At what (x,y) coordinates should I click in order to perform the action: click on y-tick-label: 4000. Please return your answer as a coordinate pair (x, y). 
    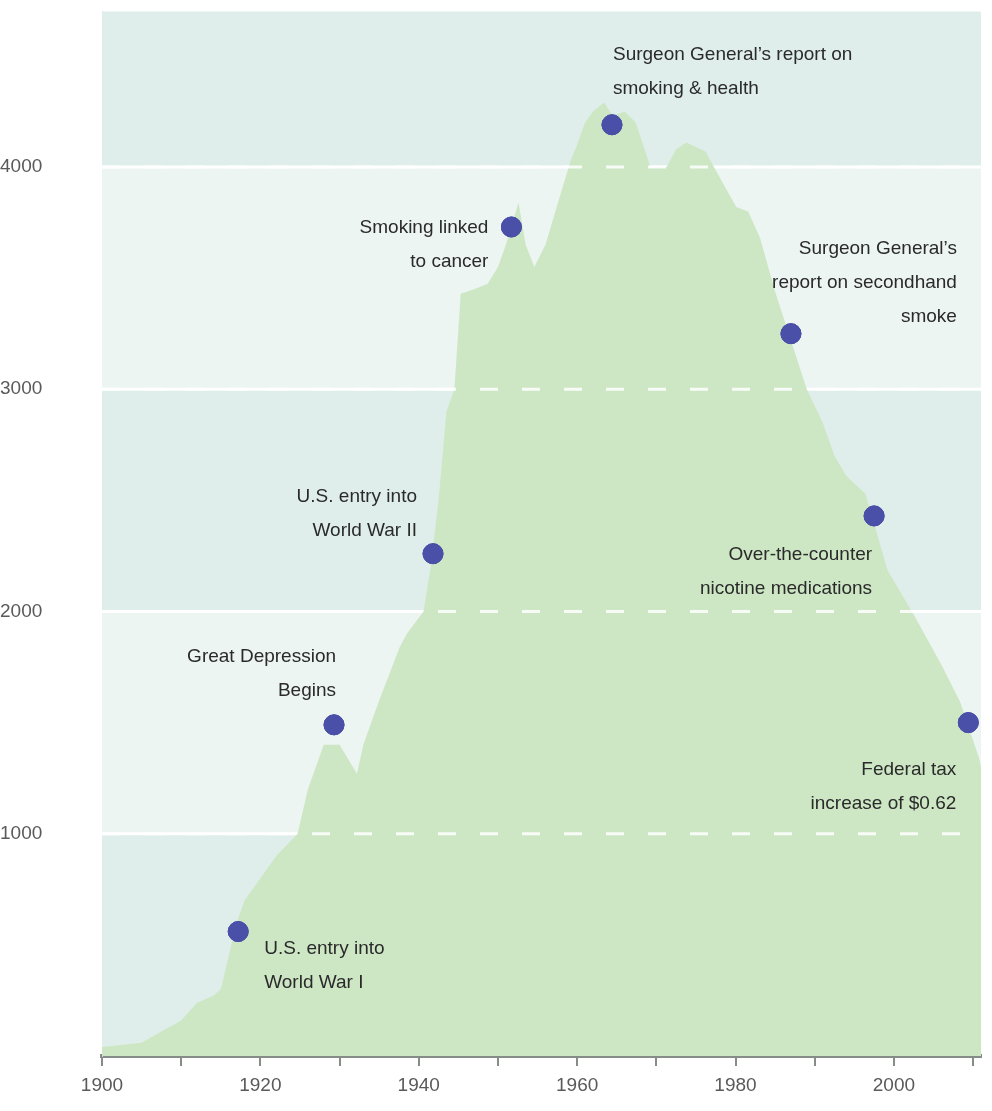
    Looking at the image, I should click on (21, 166).